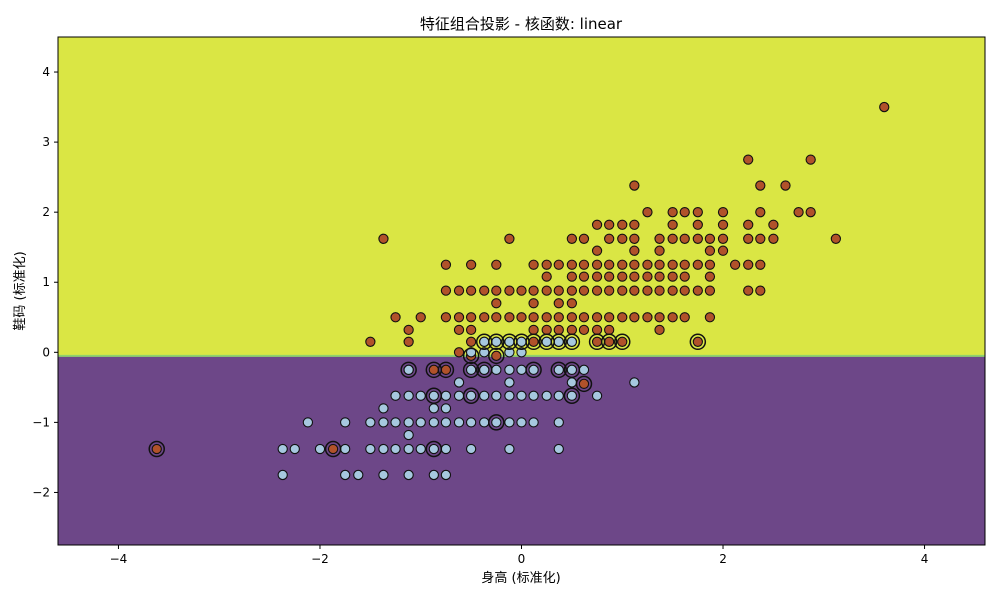  I want to click on x-axis: −4 −2 0 2 4, so click(519, 555).